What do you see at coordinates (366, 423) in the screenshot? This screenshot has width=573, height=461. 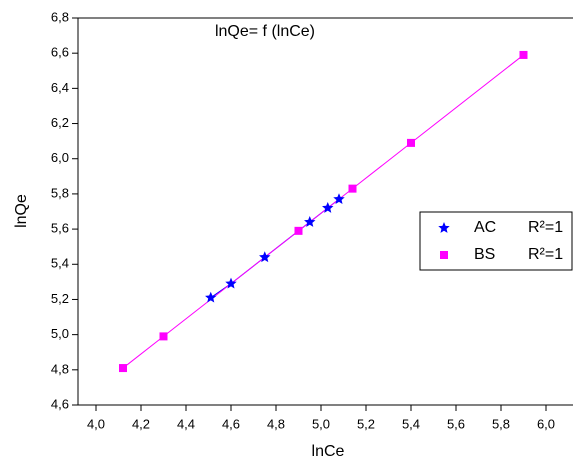 I see `x-tick-label: 5,2` at bounding box center [366, 423].